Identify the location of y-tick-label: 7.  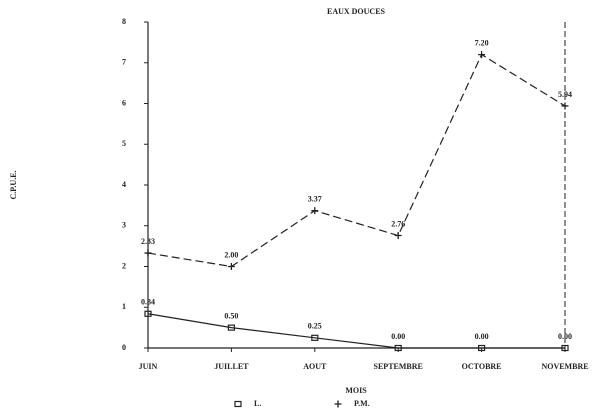
(124, 62).